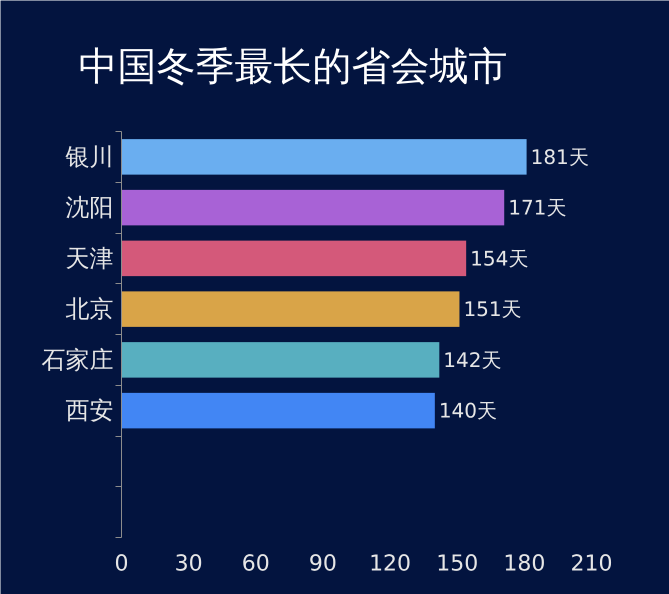 This screenshot has width=669, height=594. I want to click on x-tick-label: 0, so click(121, 564).